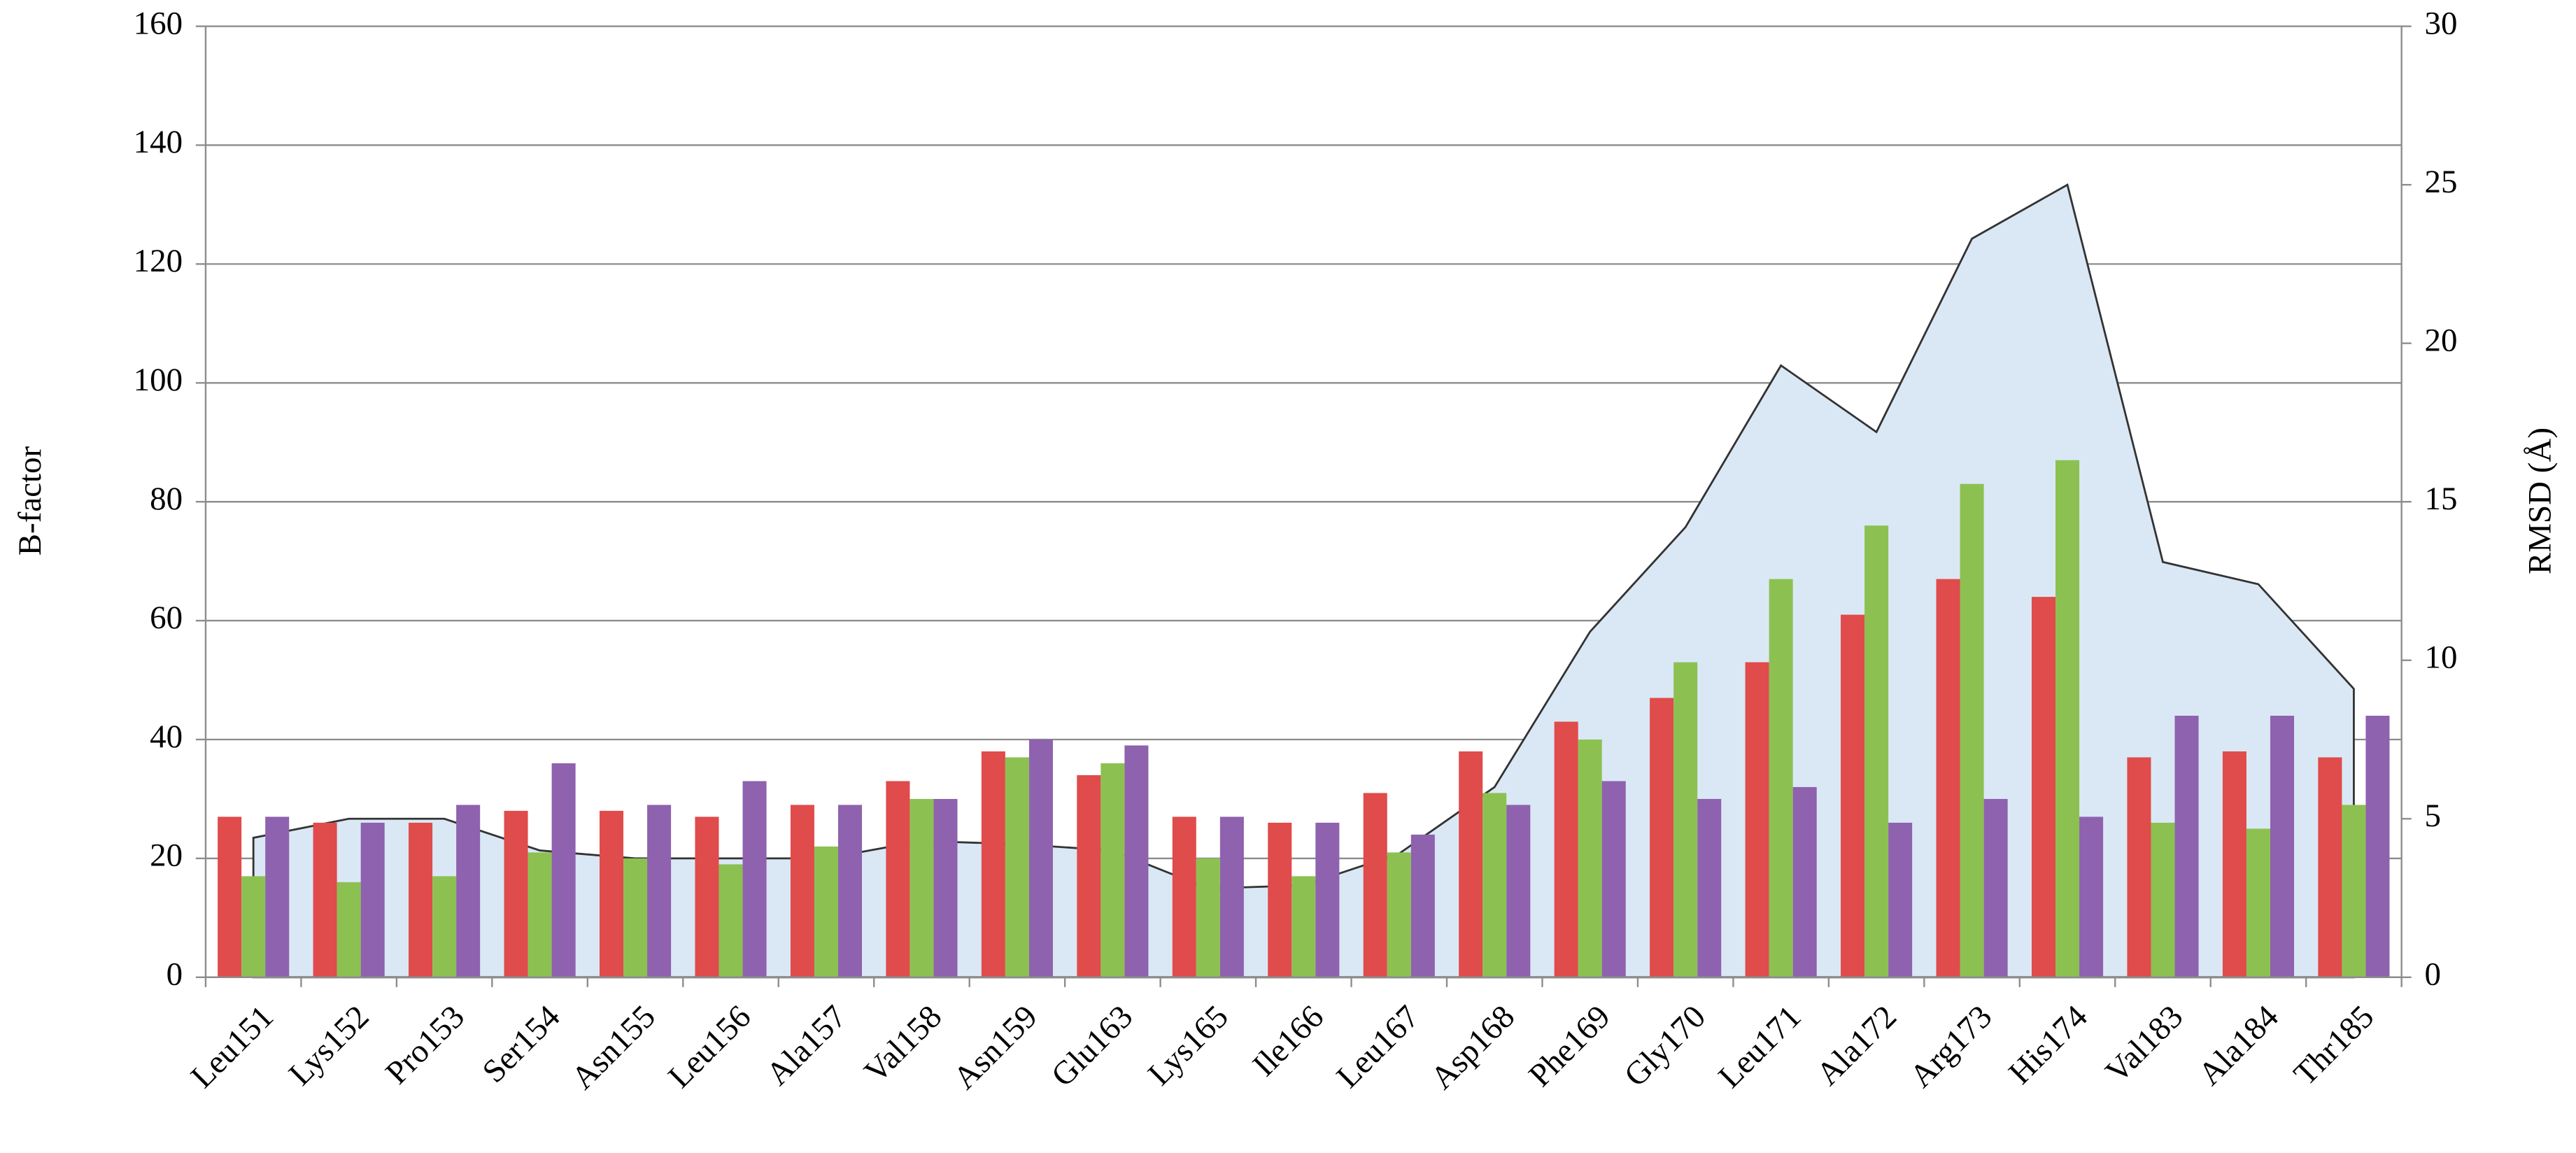 The width and height of the screenshot is (2576, 1153). I want to click on x-tick-label: His174, so click(2048, 1044).